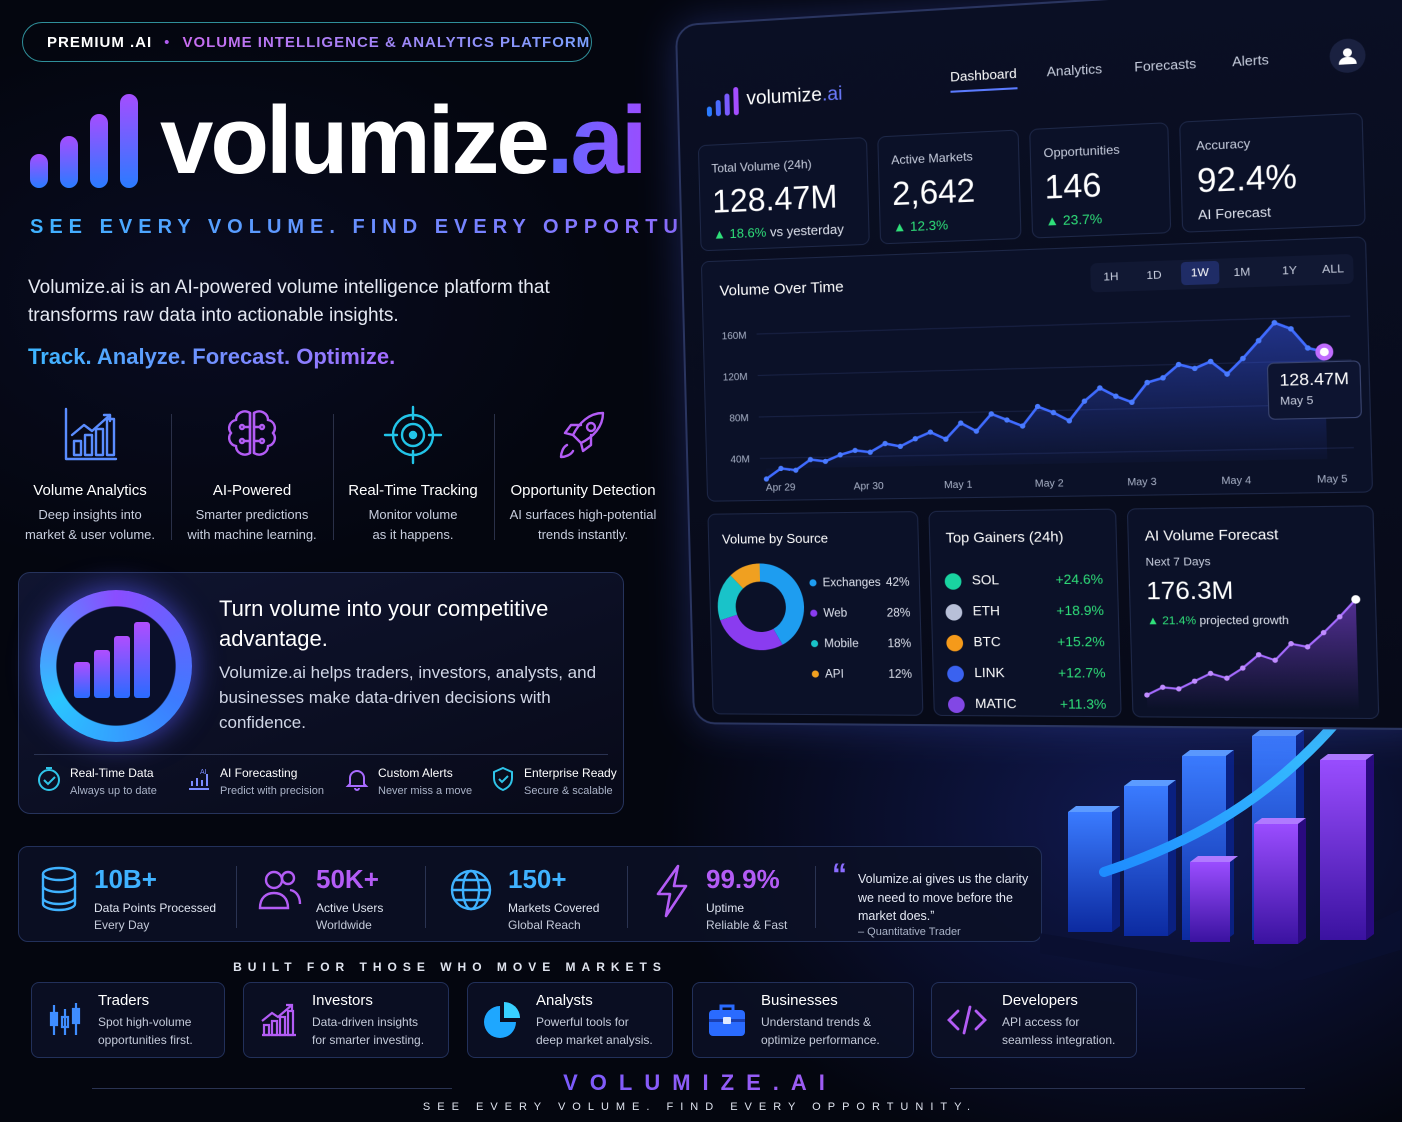 Image resolution: width=1402 pixels, height=1122 pixels. I want to click on footer-brand: VOLUMIZE.AI, so click(700, 1083).